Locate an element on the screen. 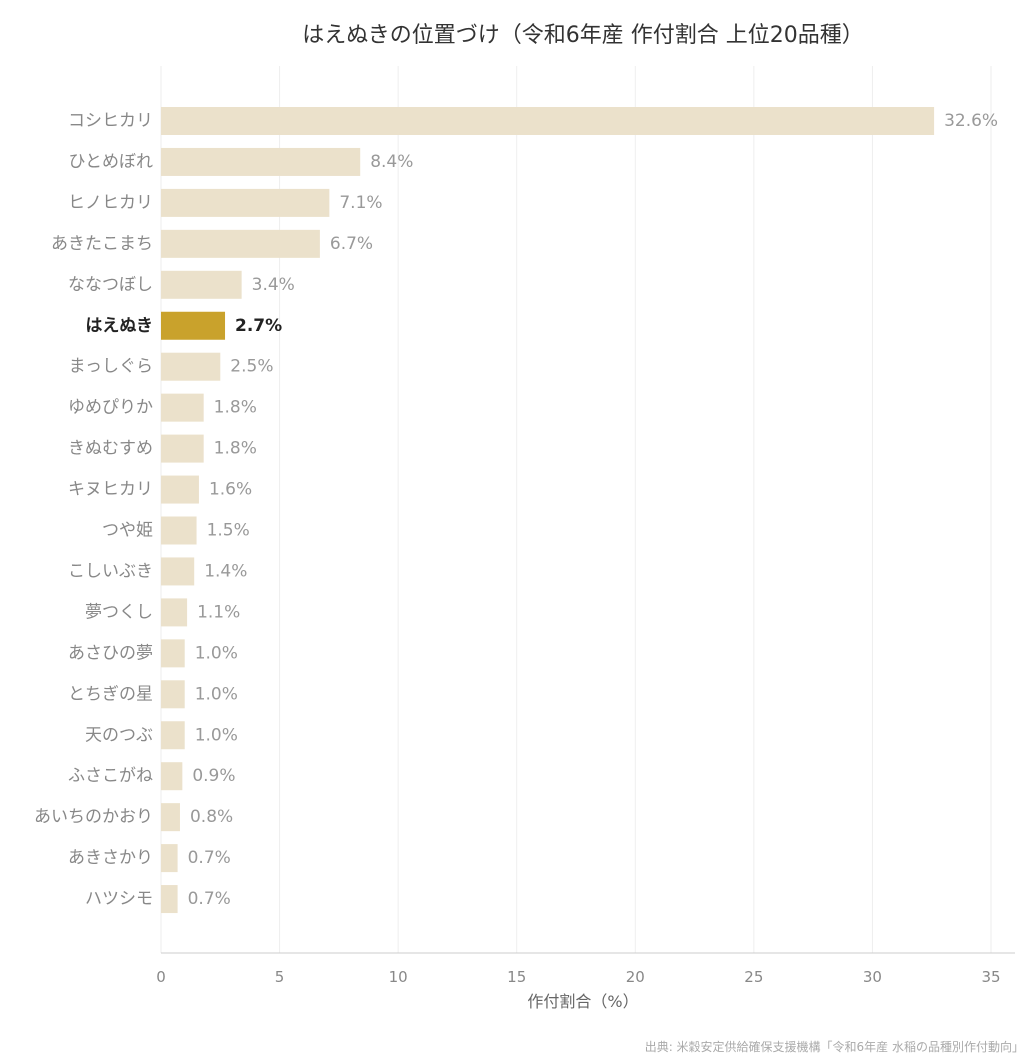 Image resolution: width=1036 pixels, height=1064 pixels. value-label: 1.6% is located at coordinates (230, 490).